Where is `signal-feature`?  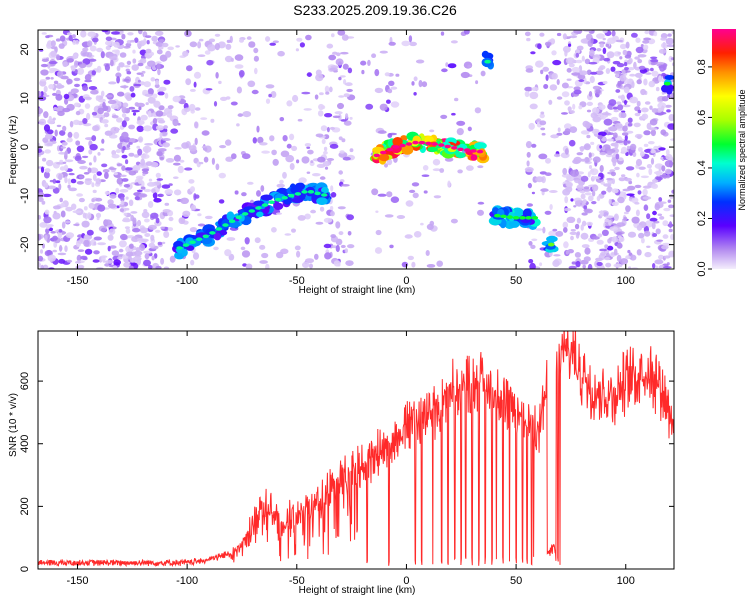
signal-feature is located at coordinates (429, 148).